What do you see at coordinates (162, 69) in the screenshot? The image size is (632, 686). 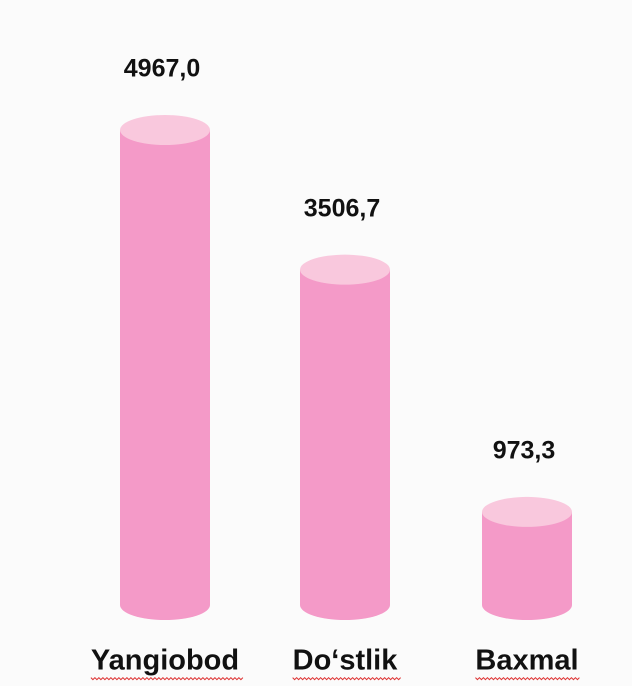 I see `value-label: 4967,0` at bounding box center [162, 69].